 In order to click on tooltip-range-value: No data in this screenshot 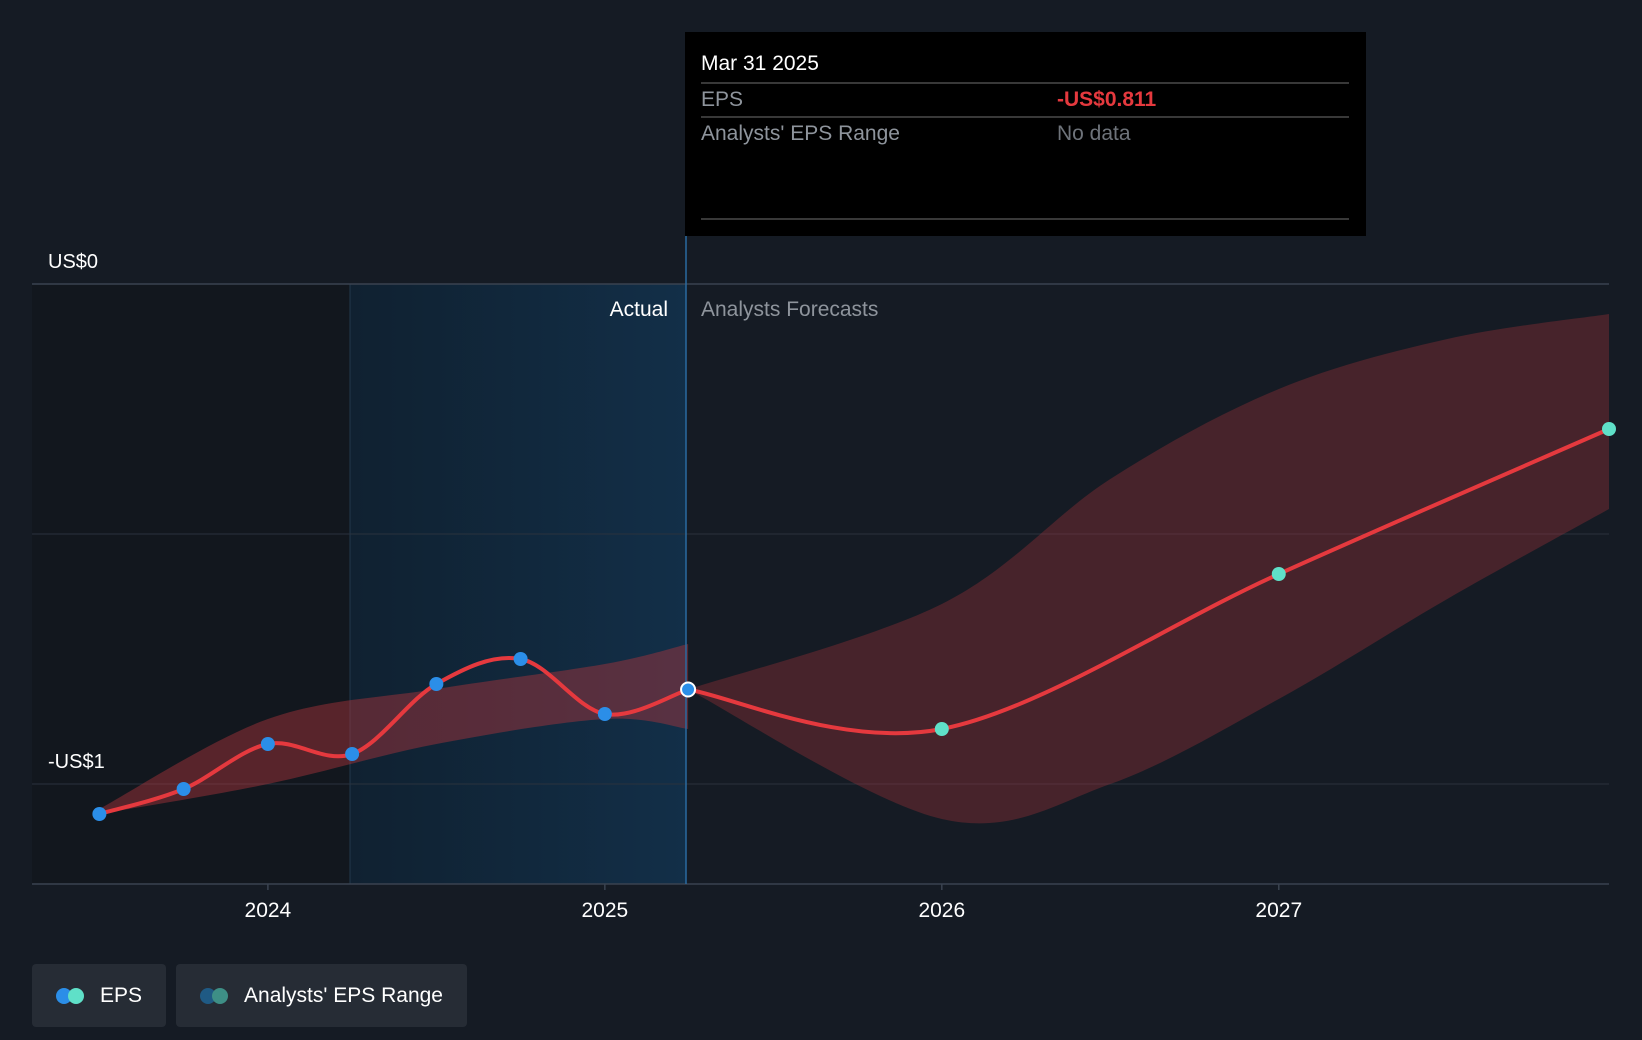, I will do `click(1094, 133)`.